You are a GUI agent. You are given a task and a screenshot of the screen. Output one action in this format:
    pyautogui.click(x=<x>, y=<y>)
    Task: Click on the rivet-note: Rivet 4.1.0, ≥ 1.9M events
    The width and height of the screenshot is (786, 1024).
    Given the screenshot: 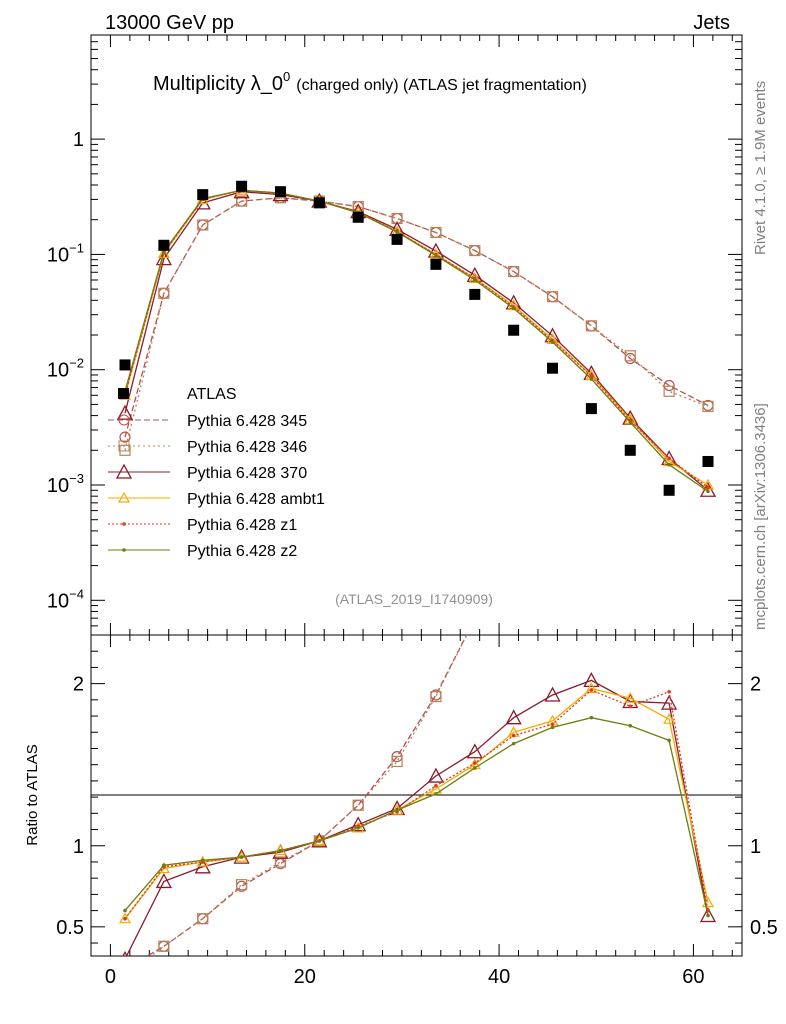 What is the action you would take?
    pyautogui.click(x=760, y=168)
    